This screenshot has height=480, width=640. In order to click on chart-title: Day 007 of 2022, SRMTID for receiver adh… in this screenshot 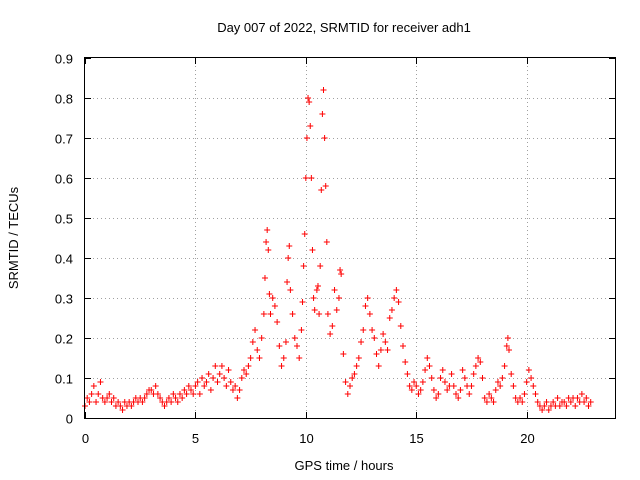, I will do `click(344, 27)`.